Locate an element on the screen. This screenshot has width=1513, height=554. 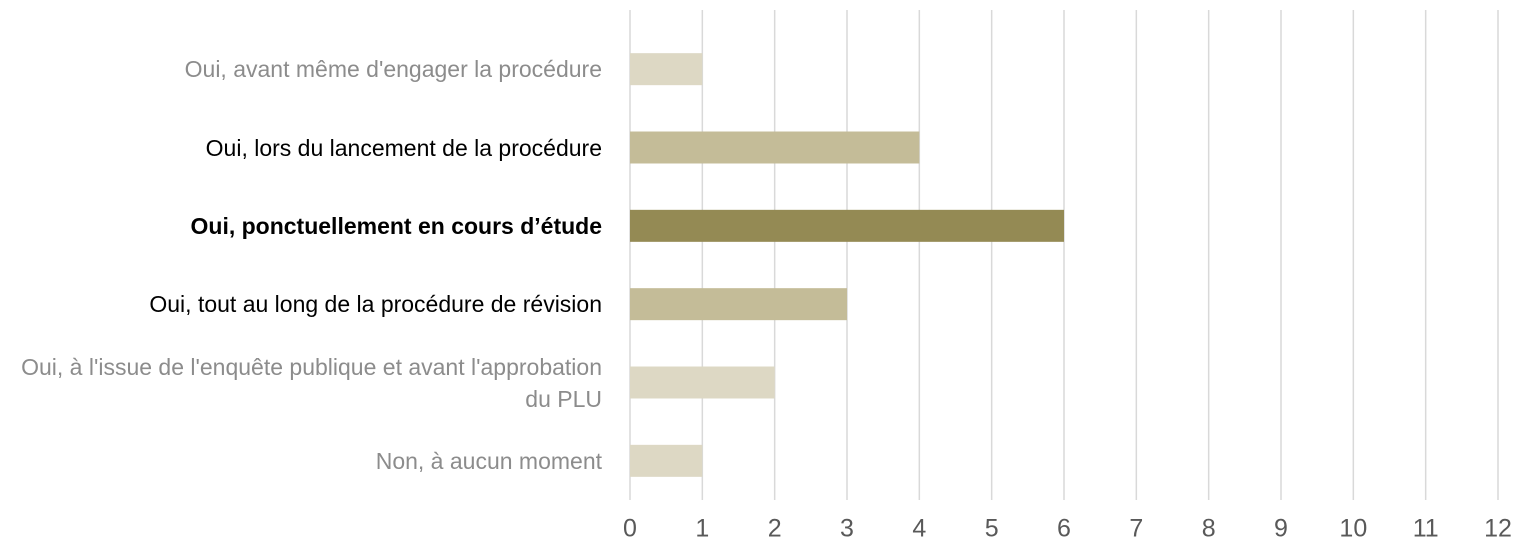
x-tick-label: 7 is located at coordinates (1136, 529).